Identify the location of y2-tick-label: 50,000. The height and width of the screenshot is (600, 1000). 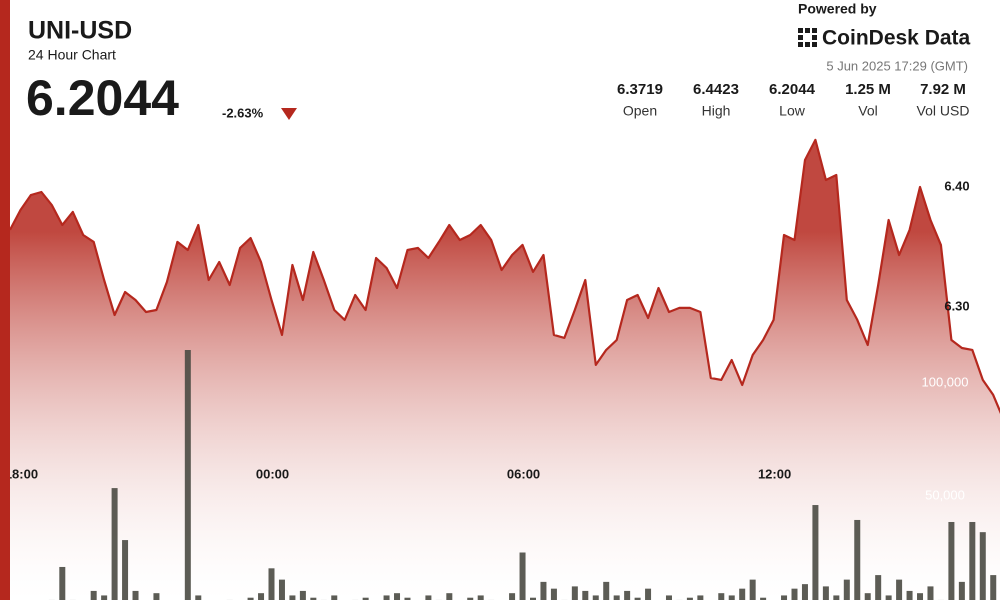
(945, 494).